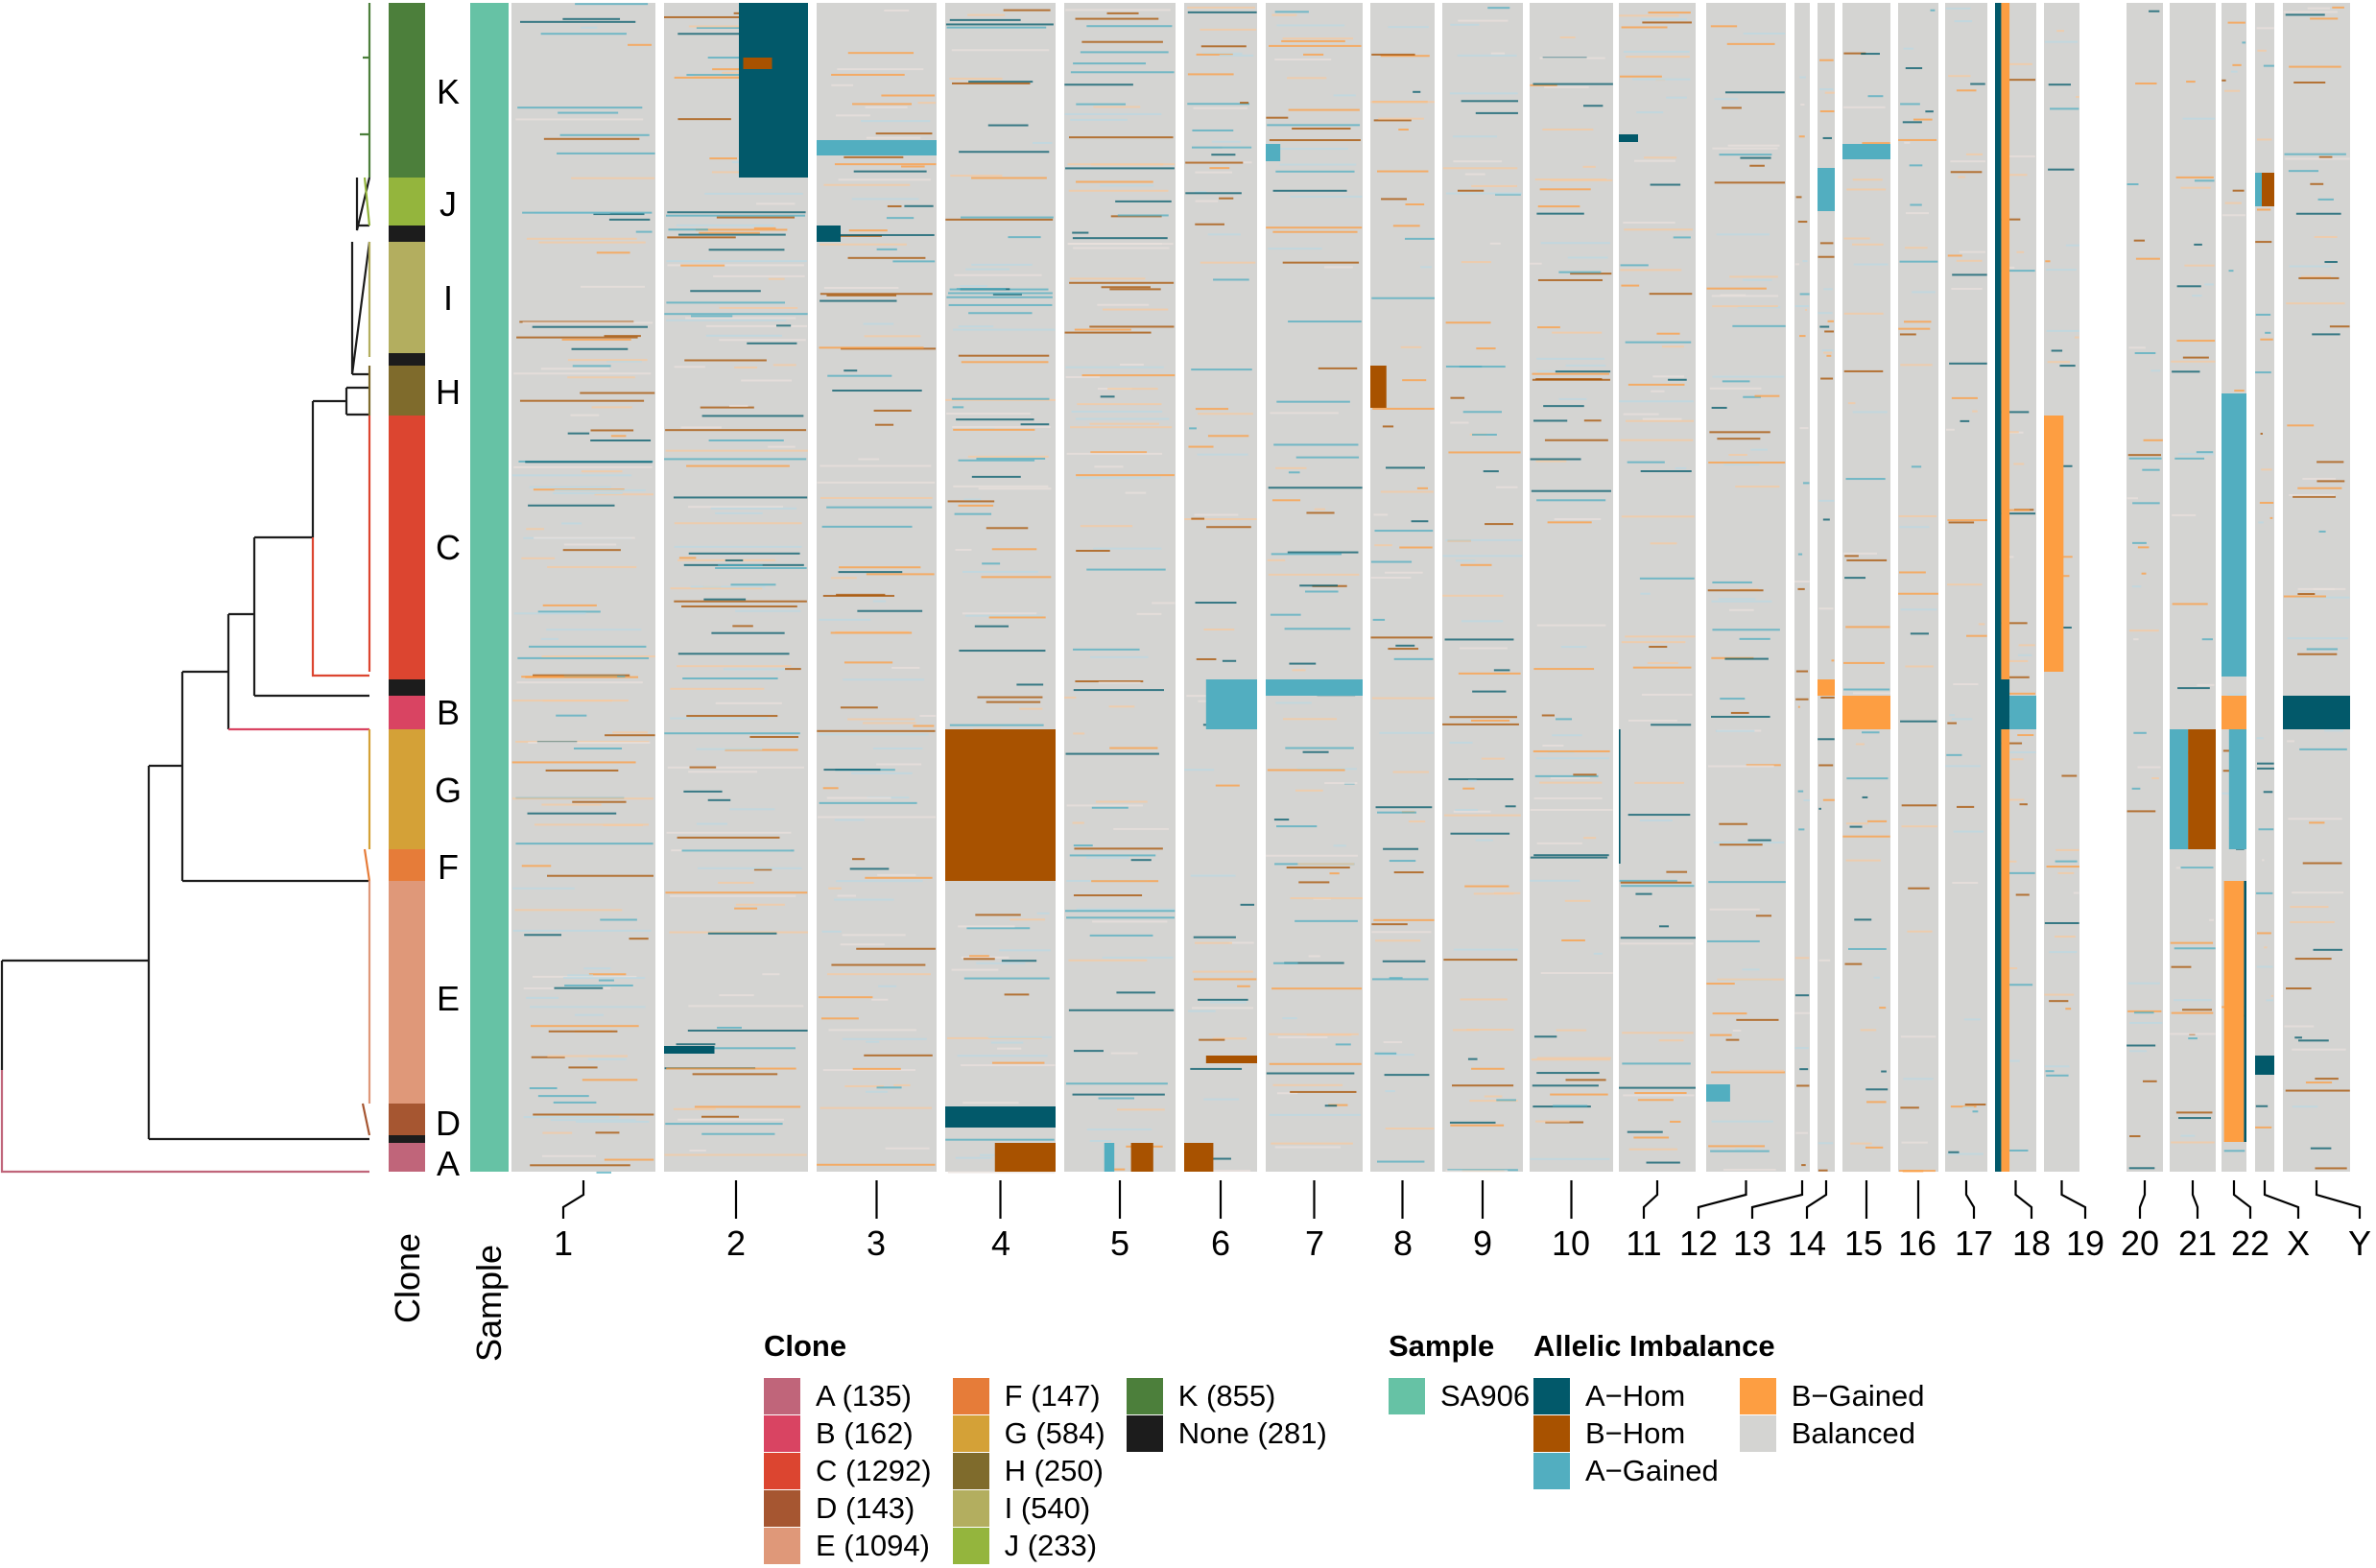 The width and height of the screenshot is (2376, 1568). Describe the element at coordinates (407, 687) in the screenshot. I see `clone-band-none` at that location.